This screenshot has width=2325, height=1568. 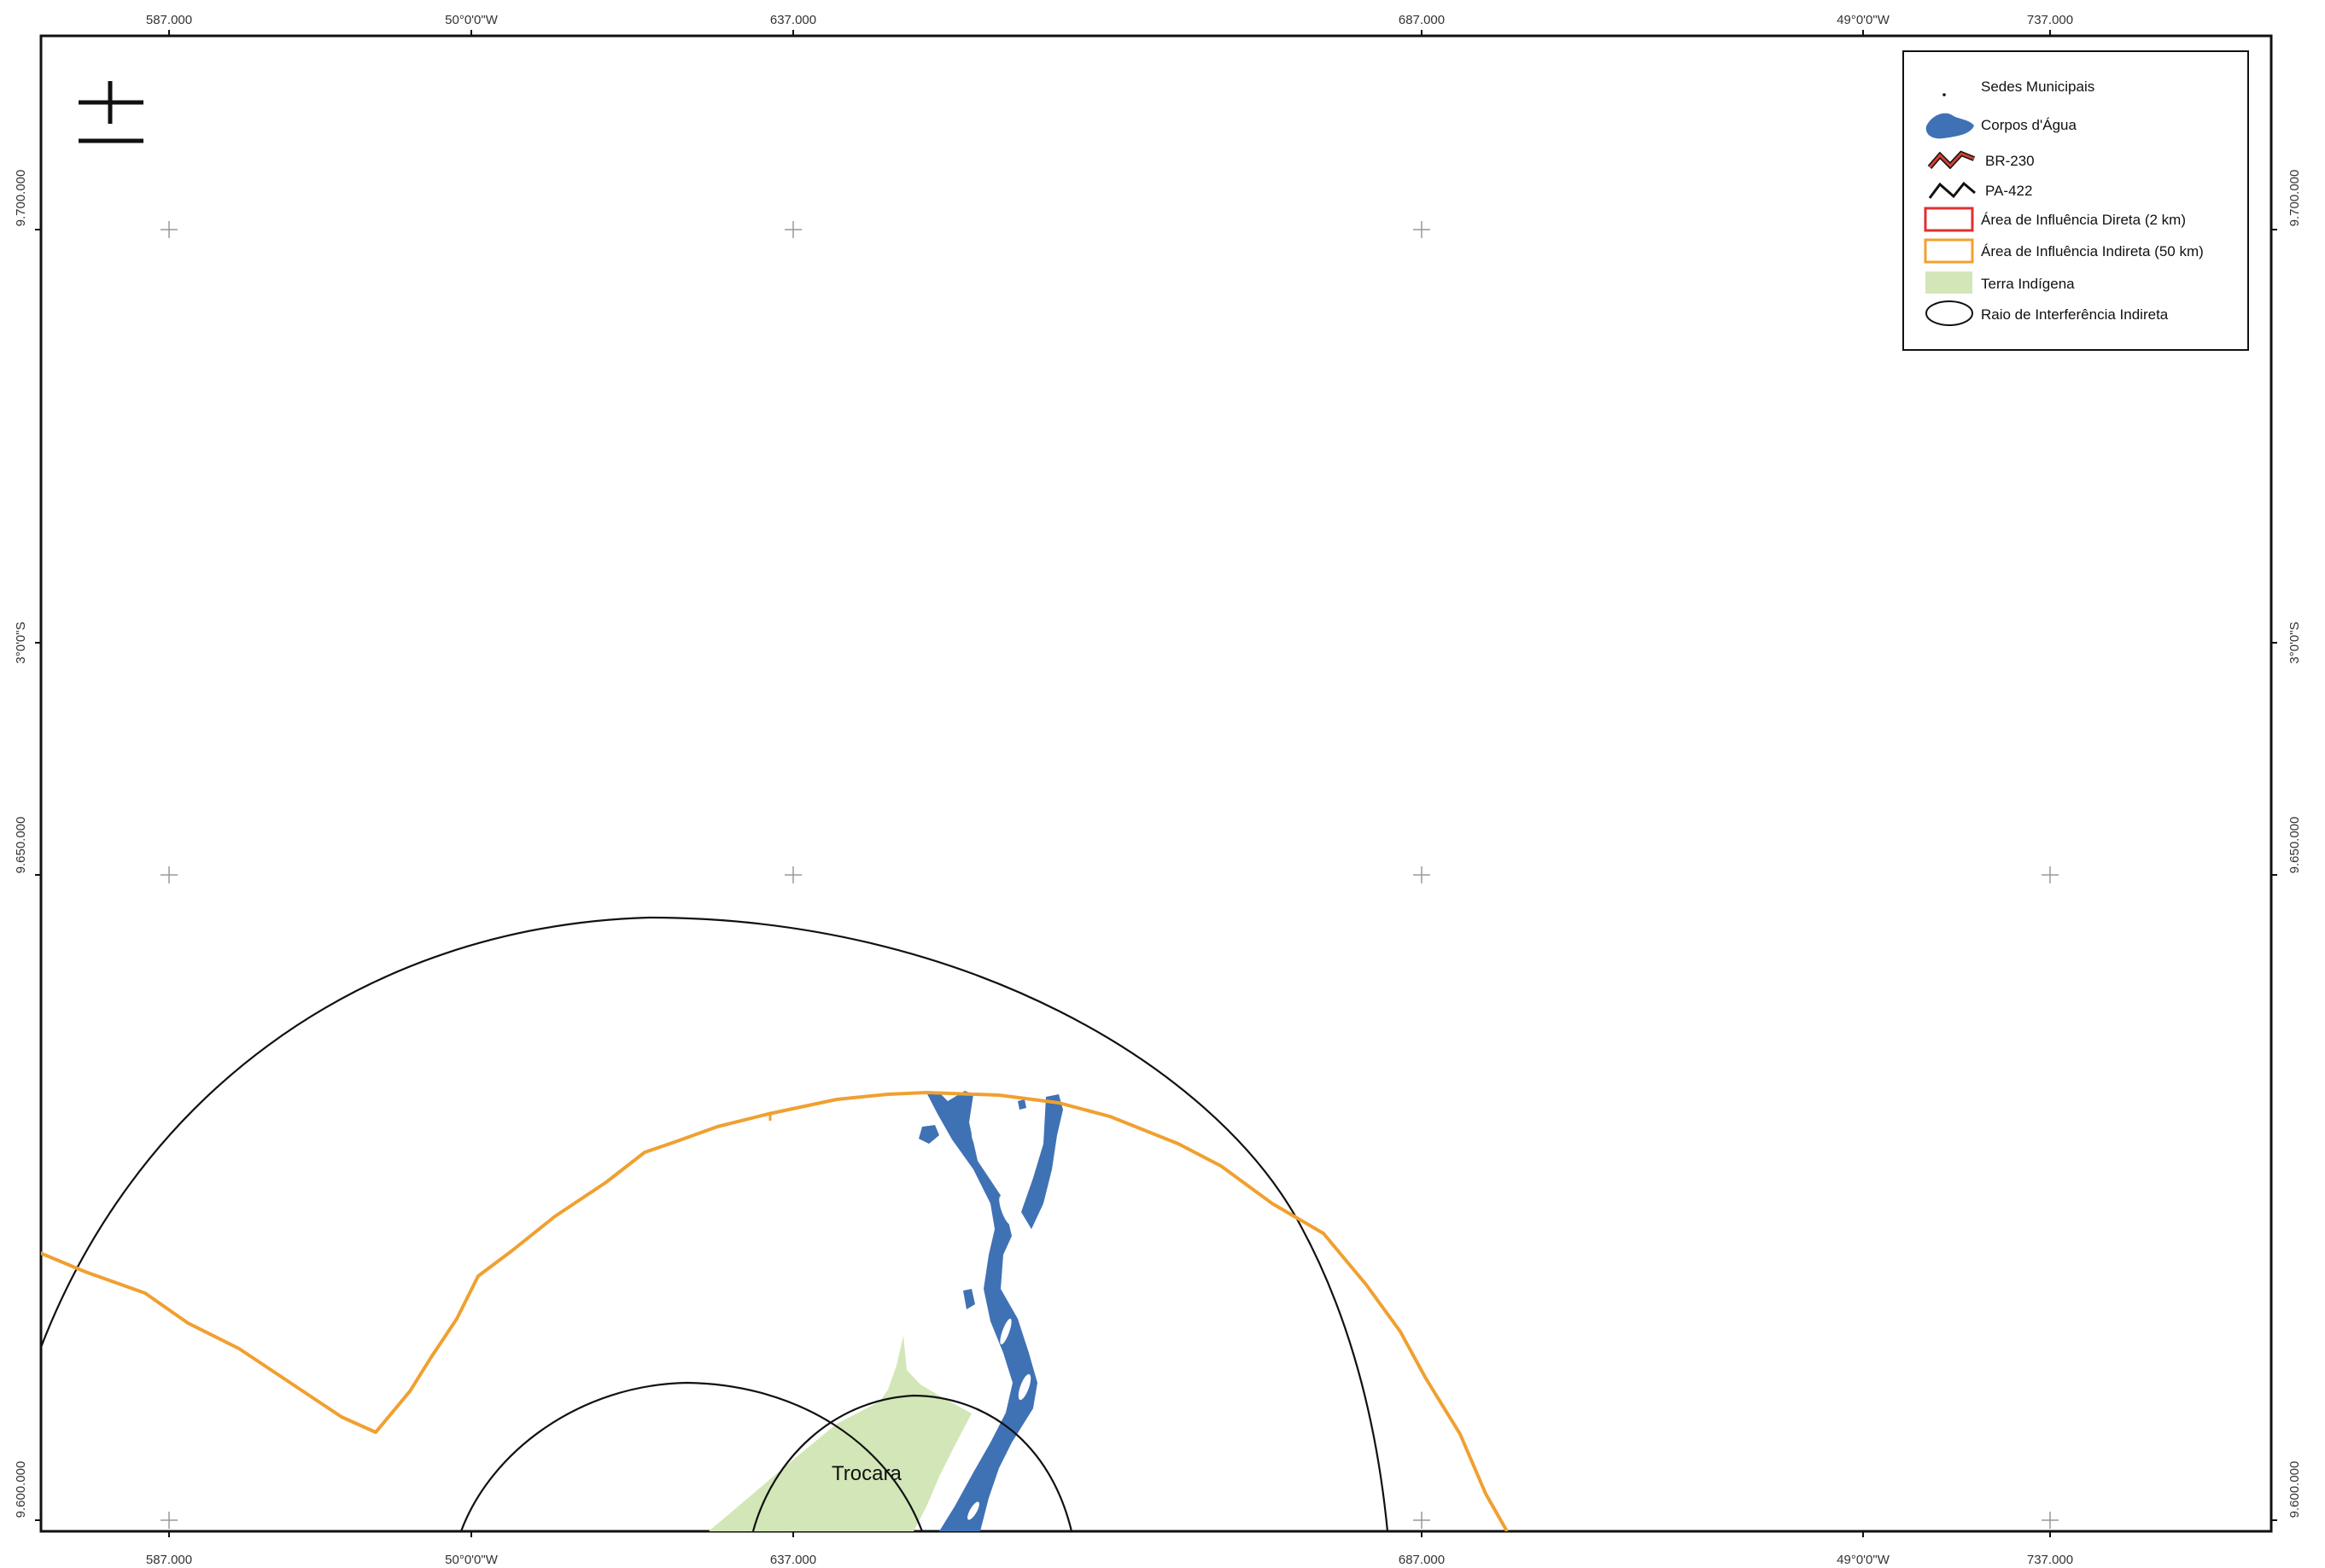 What do you see at coordinates (912, 1462) in the screenshot?
I see `small-interference-arc-right` at bounding box center [912, 1462].